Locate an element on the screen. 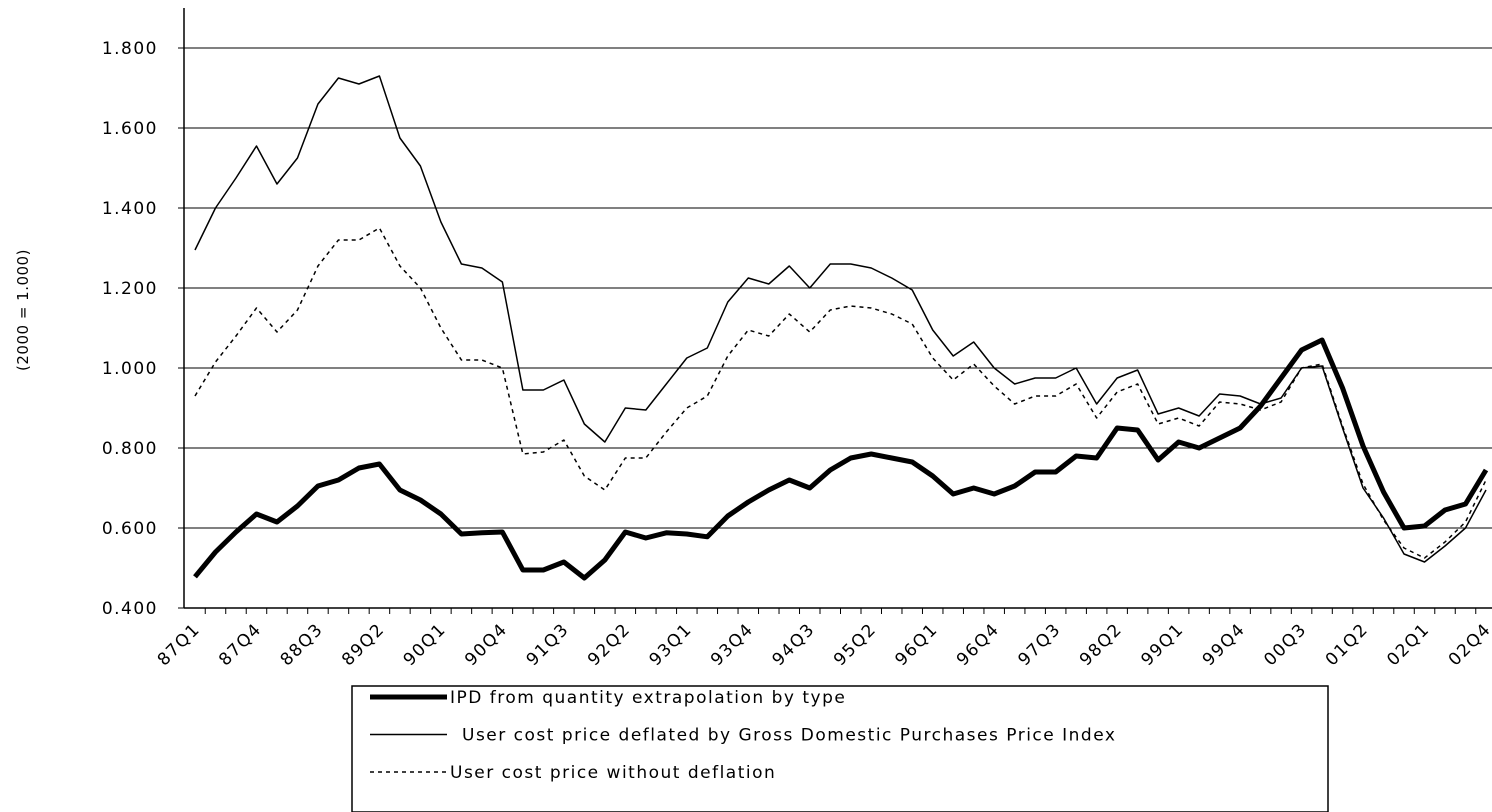 This screenshot has width=1492, height=812. x-tick-label: 02Q4 is located at coordinates (1468, 644).